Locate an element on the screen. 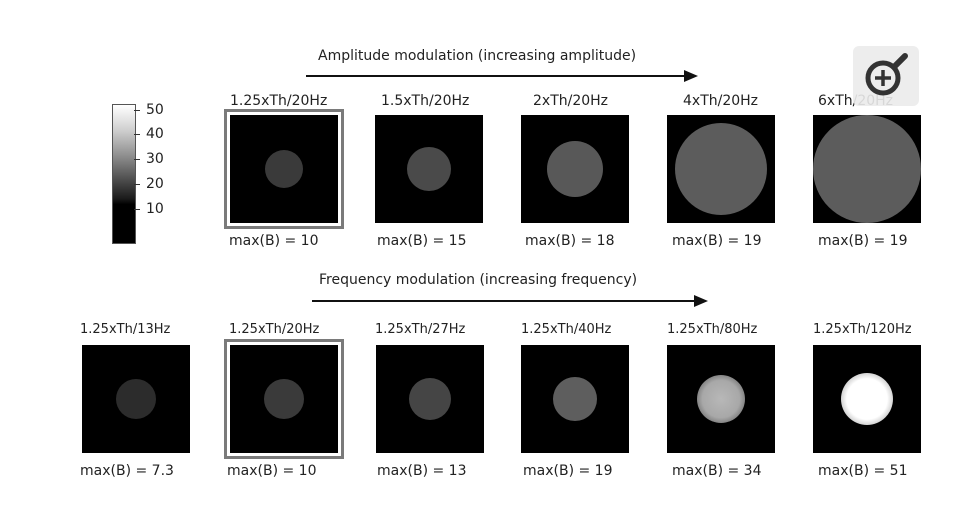 This screenshot has height=531, width=979. amplitude-arrow-head is located at coordinates (691, 76).